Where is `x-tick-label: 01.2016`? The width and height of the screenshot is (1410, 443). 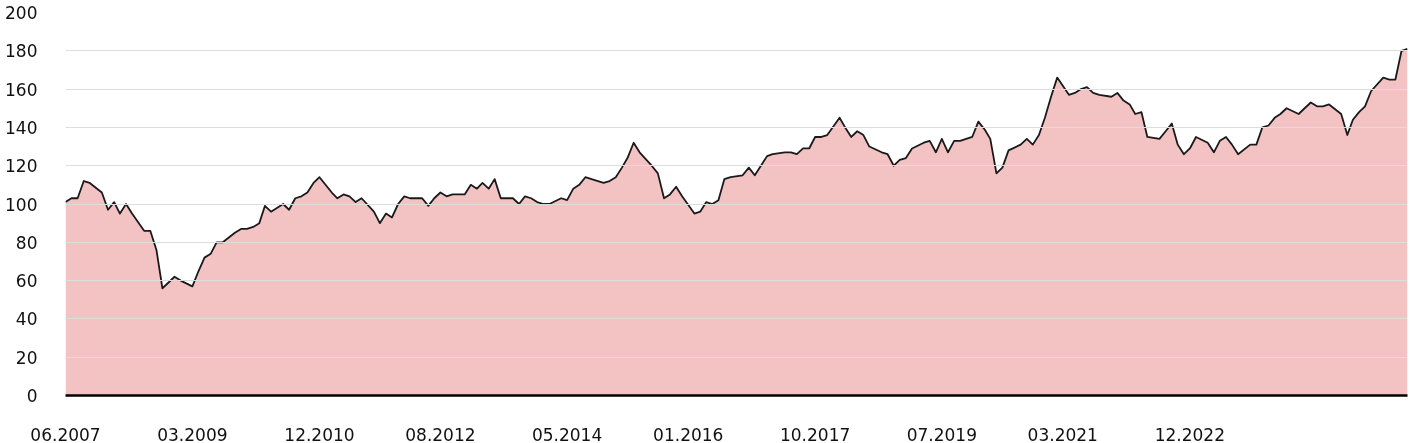 x-tick-label: 01.2016 is located at coordinates (688, 433).